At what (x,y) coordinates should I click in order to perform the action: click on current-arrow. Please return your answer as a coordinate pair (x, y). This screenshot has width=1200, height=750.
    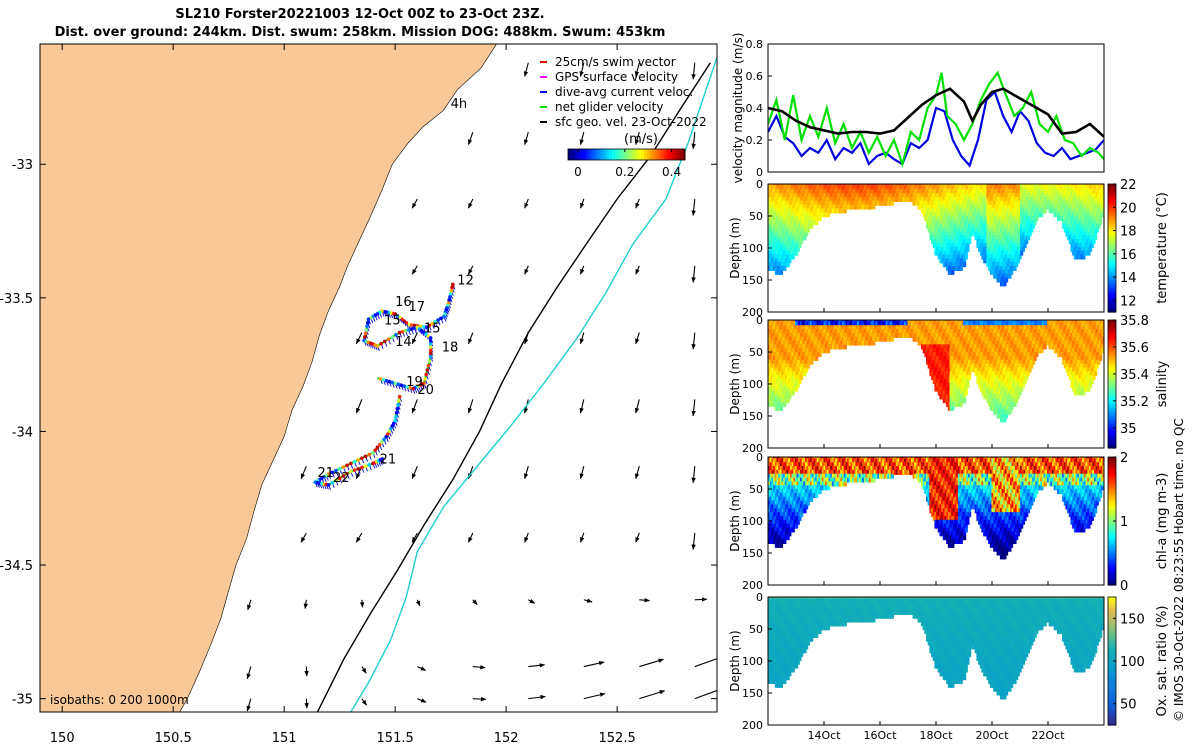
    Looking at the image, I should click on (582, 338).